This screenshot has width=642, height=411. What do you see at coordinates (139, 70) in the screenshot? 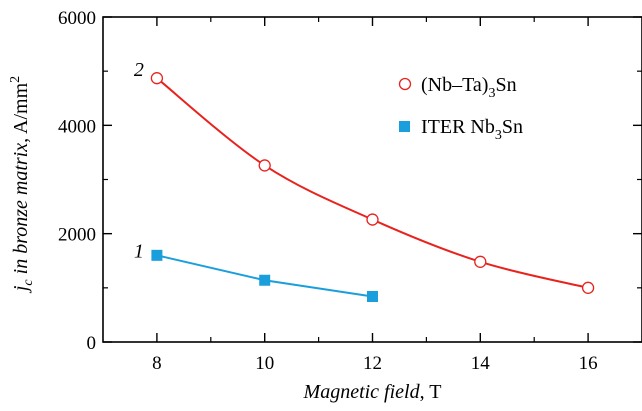
I see `curve-annotation-2: 2` at bounding box center [139, 70].